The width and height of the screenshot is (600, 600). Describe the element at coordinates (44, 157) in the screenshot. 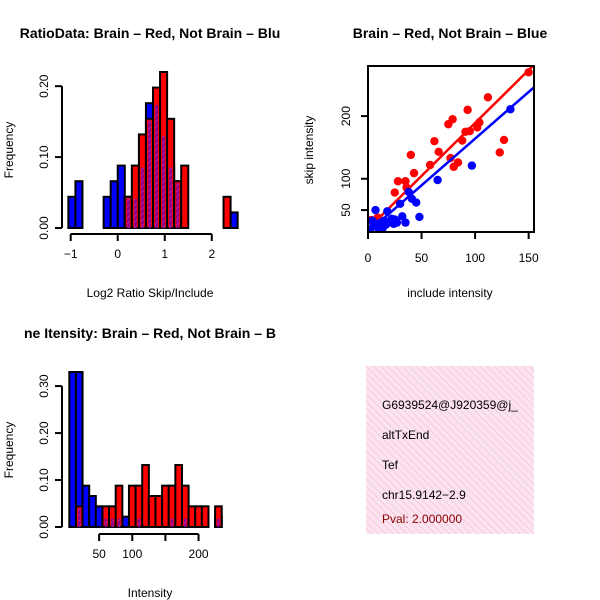

I see `ratio-y-tick-label-1: 0.10` at that location.